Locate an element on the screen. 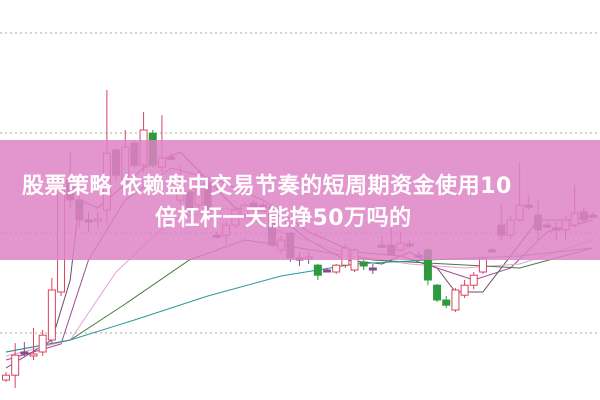 The image size is (600, 400). title-line-1: 股票策略 依赖盘中交易节奏的短周期资金使用10 is located at coordinates (267, 186).